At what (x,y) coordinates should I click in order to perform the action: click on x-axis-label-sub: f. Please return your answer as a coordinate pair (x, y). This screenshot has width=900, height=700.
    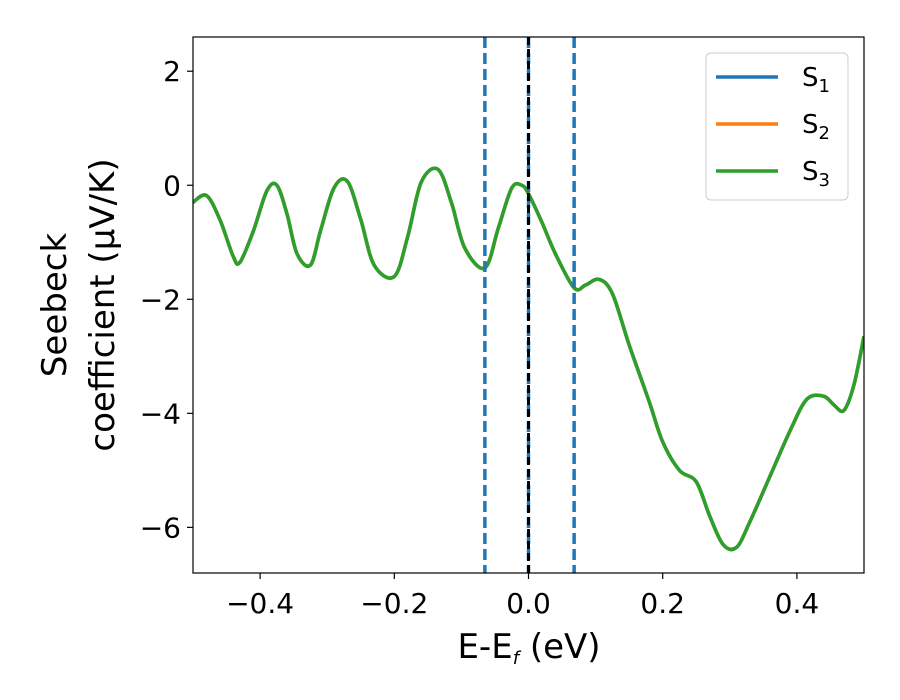
    Looking at the image, I should click on (517, 658).